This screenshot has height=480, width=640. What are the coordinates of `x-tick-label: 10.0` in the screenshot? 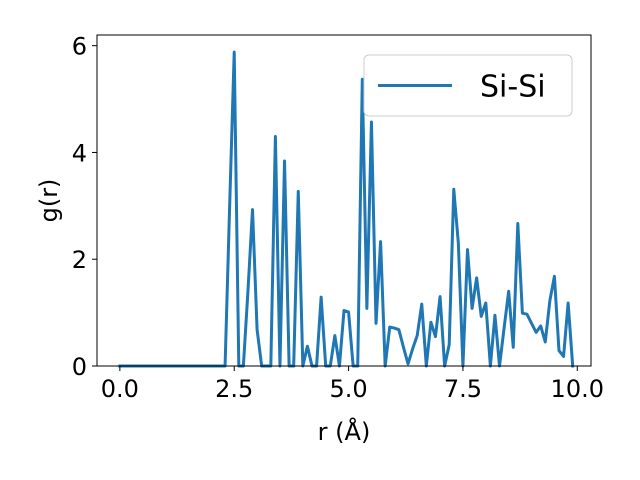 It's located at (577, 389).